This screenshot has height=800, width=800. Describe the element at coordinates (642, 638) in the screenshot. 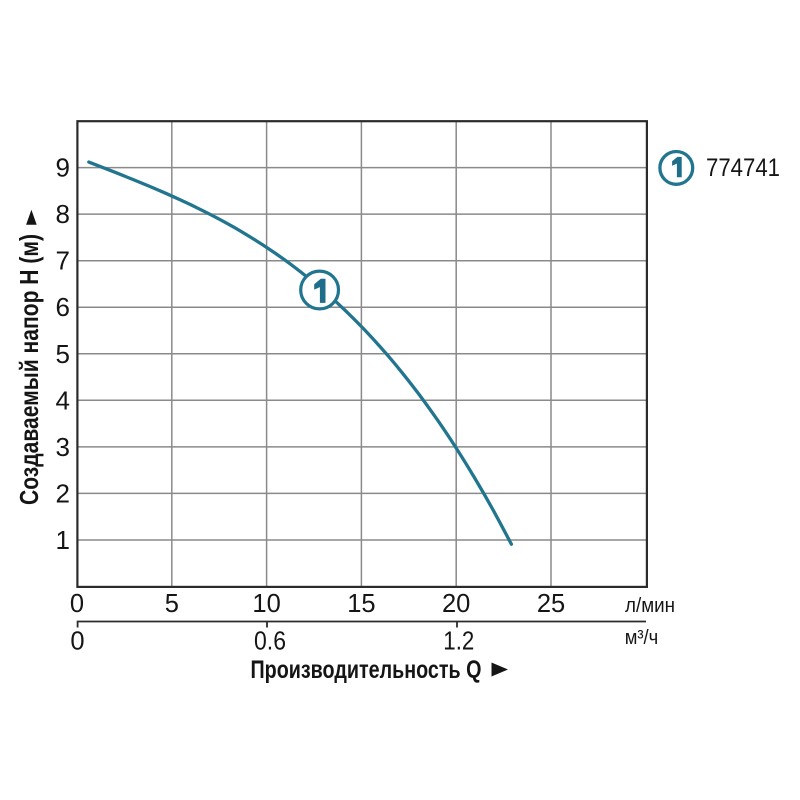

I see `svg-text: м³/ч` at that location.